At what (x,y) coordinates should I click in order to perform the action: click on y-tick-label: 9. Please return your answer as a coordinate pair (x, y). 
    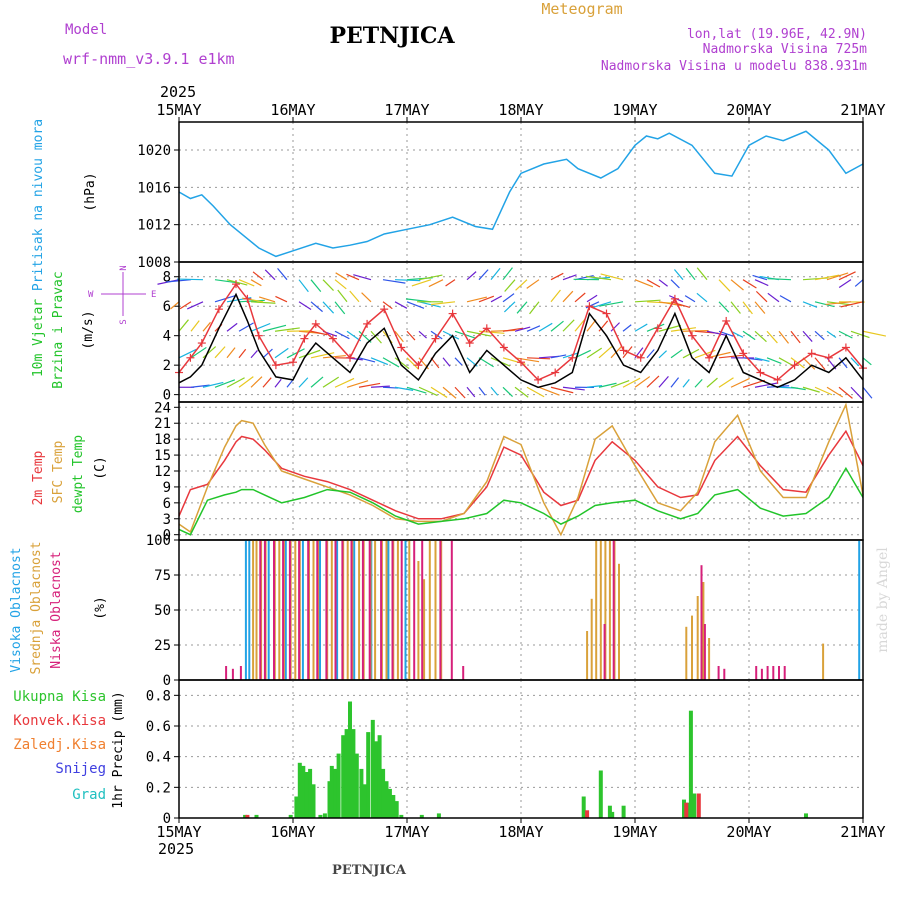
    Looking at the image, I should click on (167, 488).